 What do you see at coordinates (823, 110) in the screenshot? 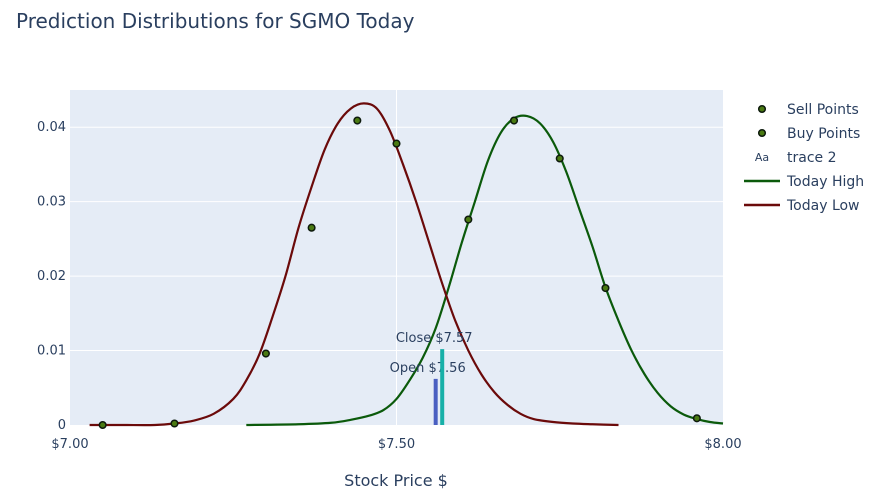
I see `legend-label: Sell Points` at bounding box center [823, 110].